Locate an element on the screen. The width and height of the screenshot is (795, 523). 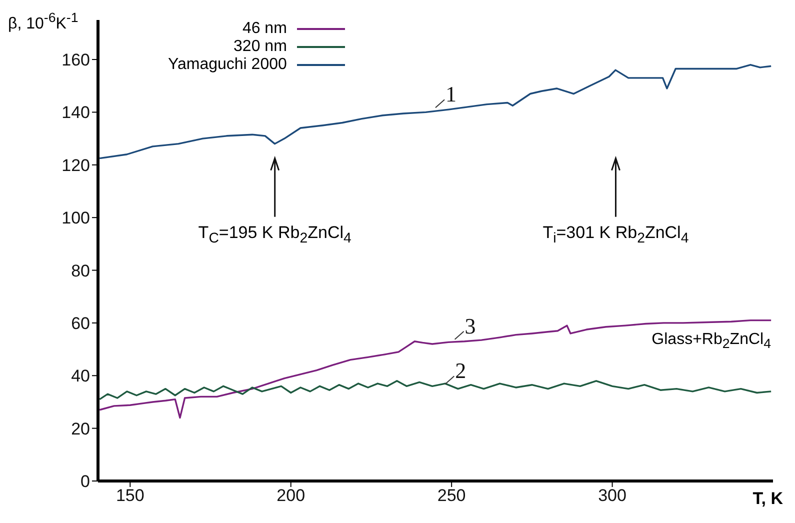
y-tick-label: 0 is located at coordinates (85, 482).